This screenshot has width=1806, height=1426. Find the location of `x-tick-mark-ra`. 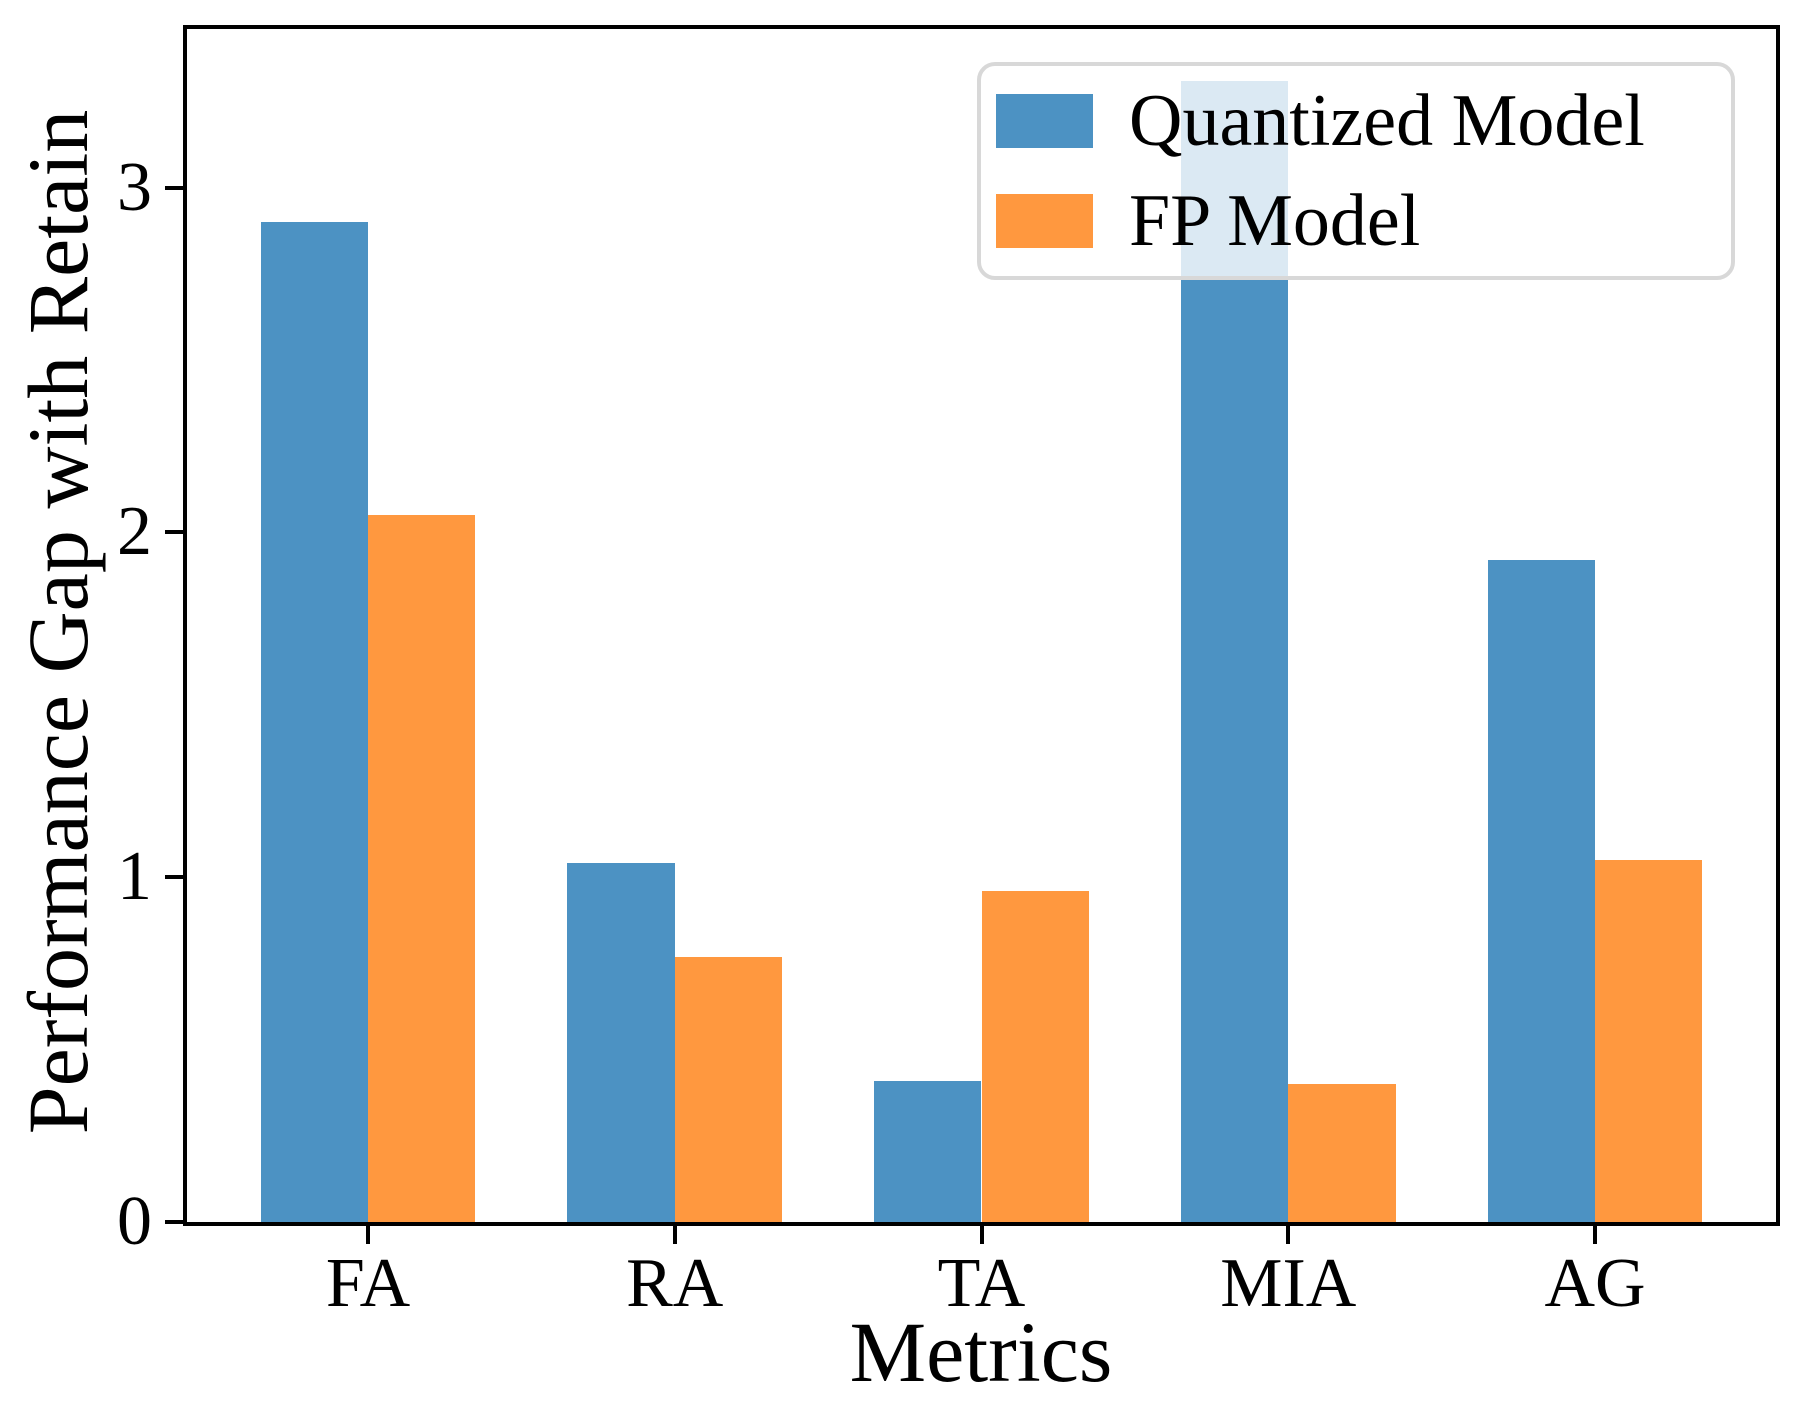

x-tick-mark-ra is located at coordinates (674, 1235).